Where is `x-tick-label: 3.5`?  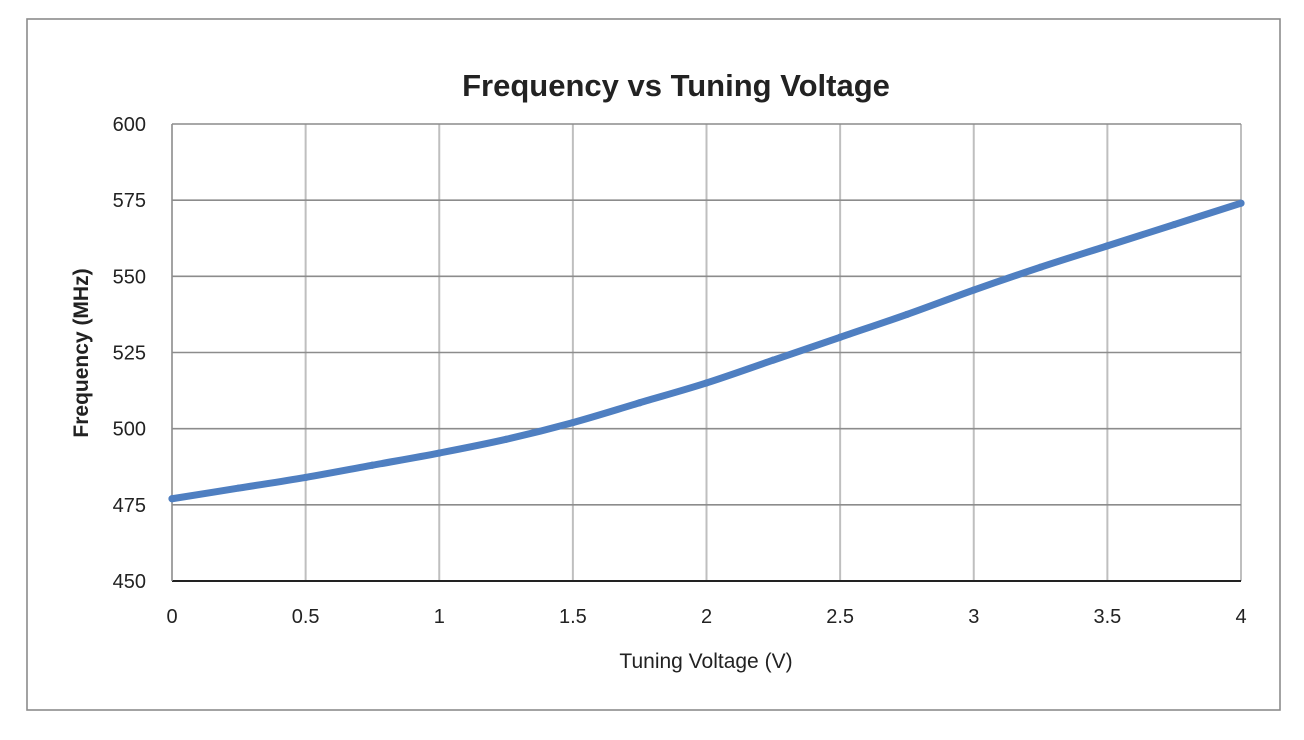
x-tick-label: 3.5 is located at coordinates (1107, 617).